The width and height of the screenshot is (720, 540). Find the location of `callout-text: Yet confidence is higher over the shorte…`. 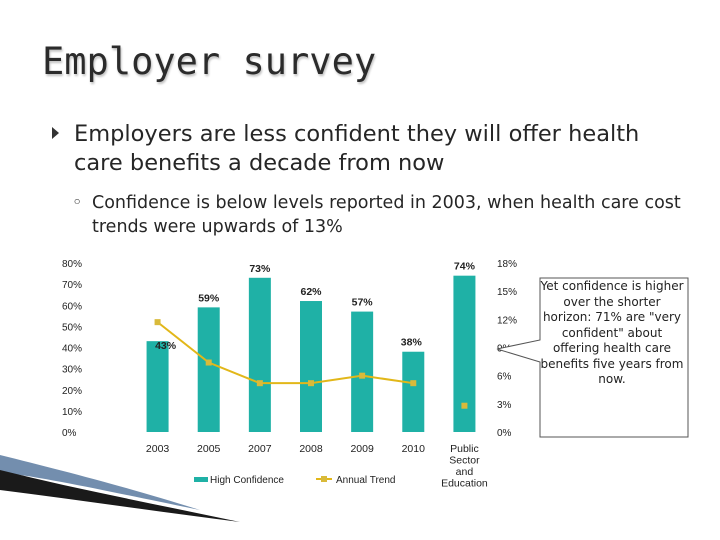

callout-text: Yet confidence is higher over the shorte… is located at coordinates (612, 332).